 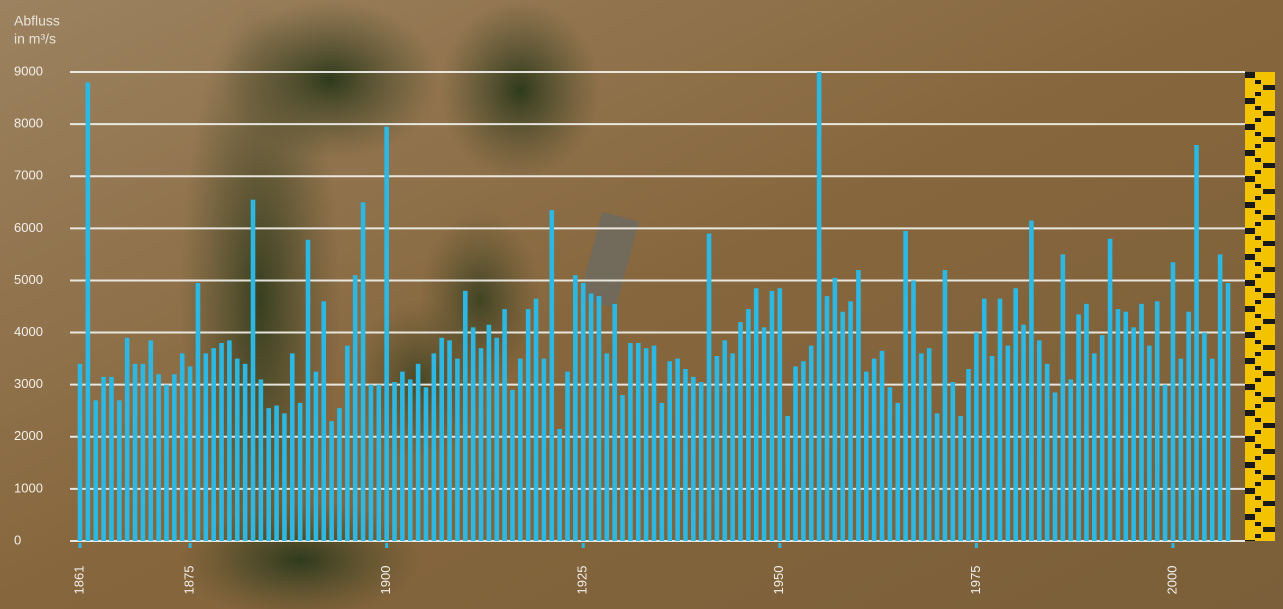 What do you see at coordinates (28, 70) in the screenshot?
I see `y-tick-label: 9000` at bounding box center [28, 70].